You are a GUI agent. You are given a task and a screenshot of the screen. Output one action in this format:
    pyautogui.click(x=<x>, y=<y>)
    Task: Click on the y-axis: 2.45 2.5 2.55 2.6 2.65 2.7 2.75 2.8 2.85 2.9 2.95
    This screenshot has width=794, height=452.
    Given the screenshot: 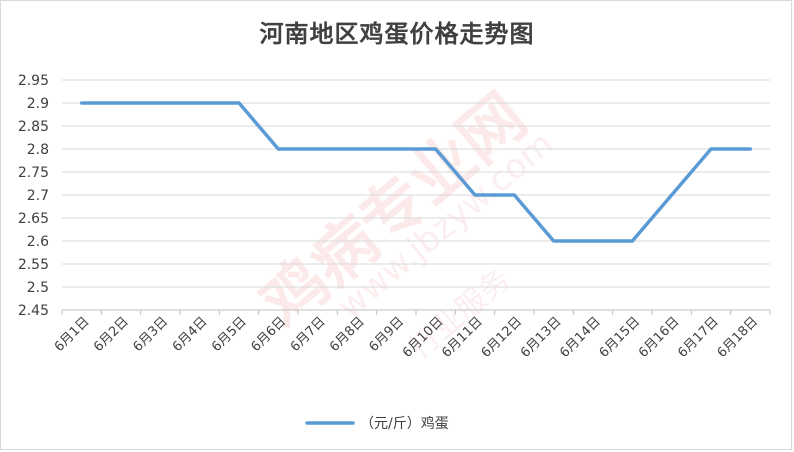 What is the action you would take?
    pyautogui.click(x=33, y=196)
    